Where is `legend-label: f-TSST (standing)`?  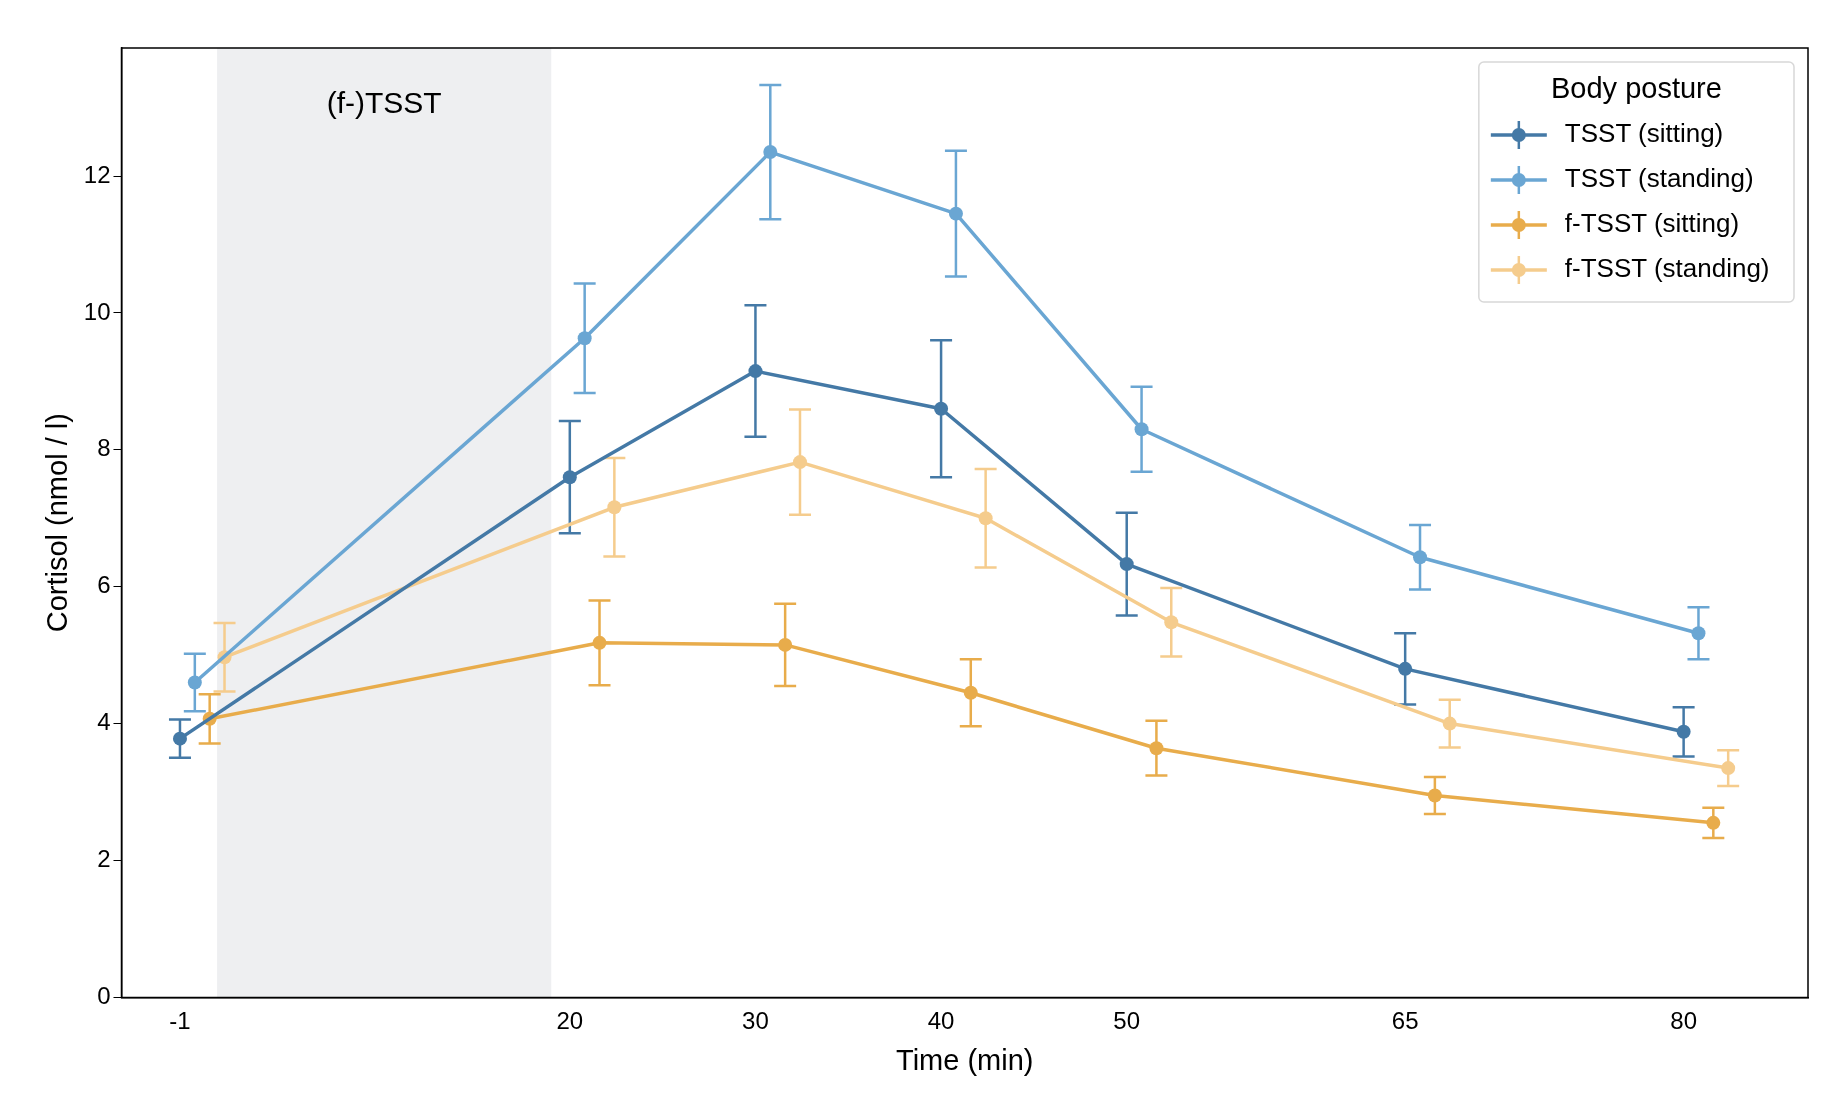 legend-label: f-TSST (standing) is located at coordinates (1667, 268).